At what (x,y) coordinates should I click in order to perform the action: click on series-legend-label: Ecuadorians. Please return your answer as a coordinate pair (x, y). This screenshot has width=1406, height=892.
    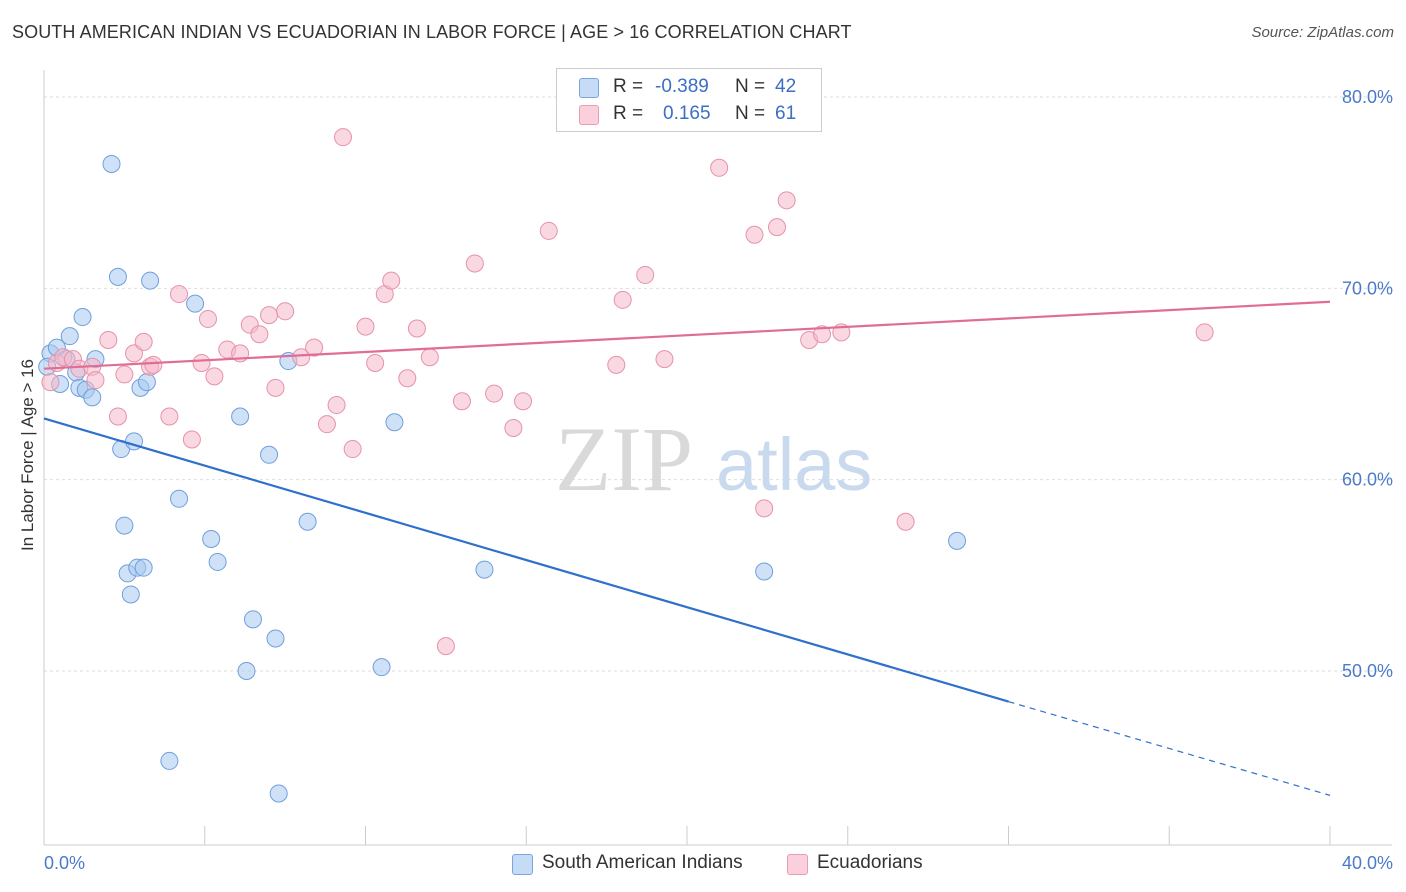
    Looking at the image, I should click on (870, 862).